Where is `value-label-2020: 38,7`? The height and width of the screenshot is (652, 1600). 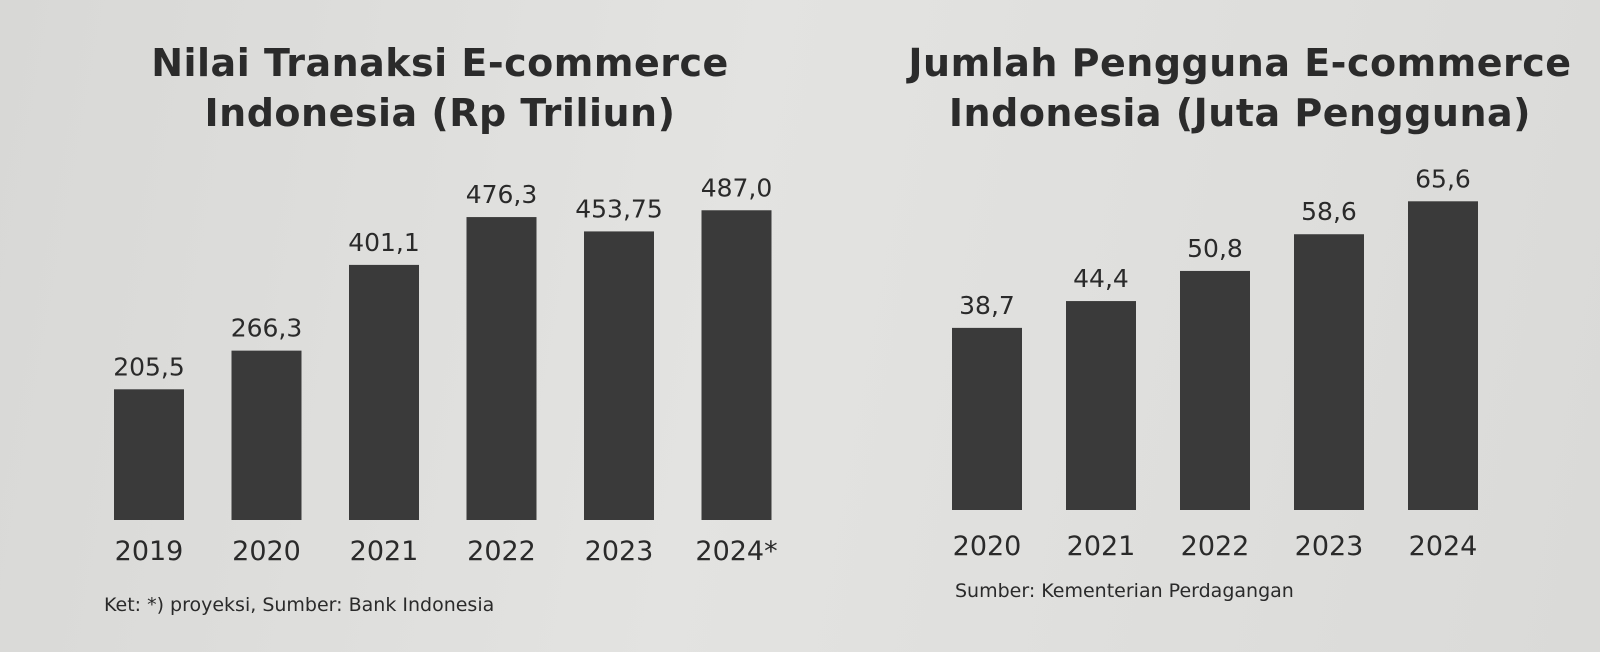 value-label-2020: 38,7 is located at coordinates (987, 305).